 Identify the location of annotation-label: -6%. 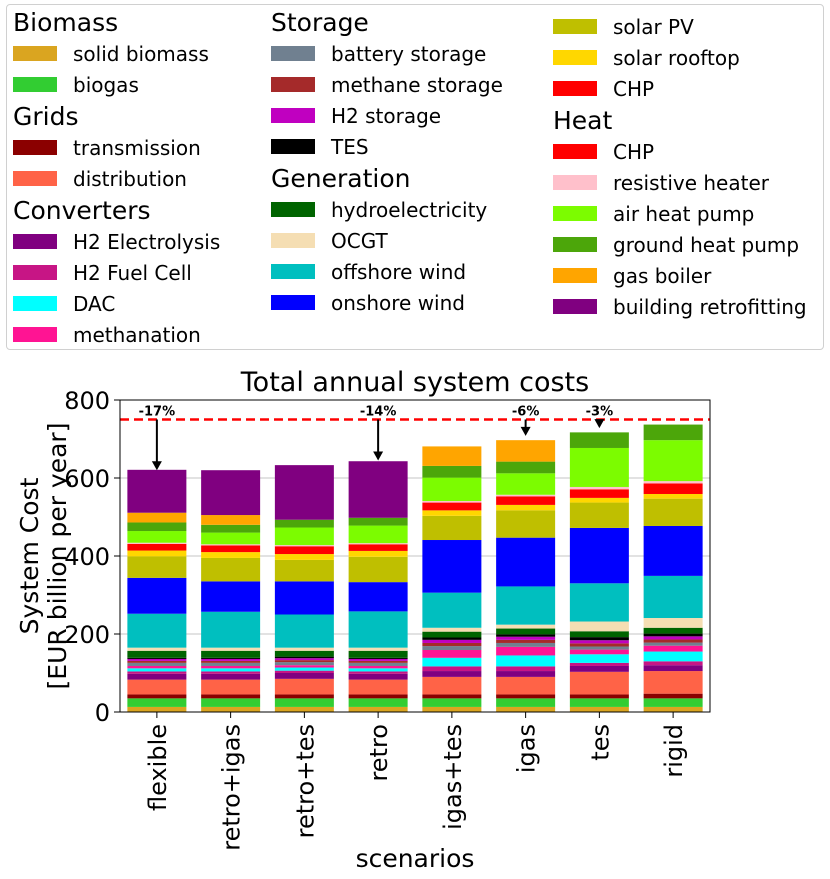
(525, 412).